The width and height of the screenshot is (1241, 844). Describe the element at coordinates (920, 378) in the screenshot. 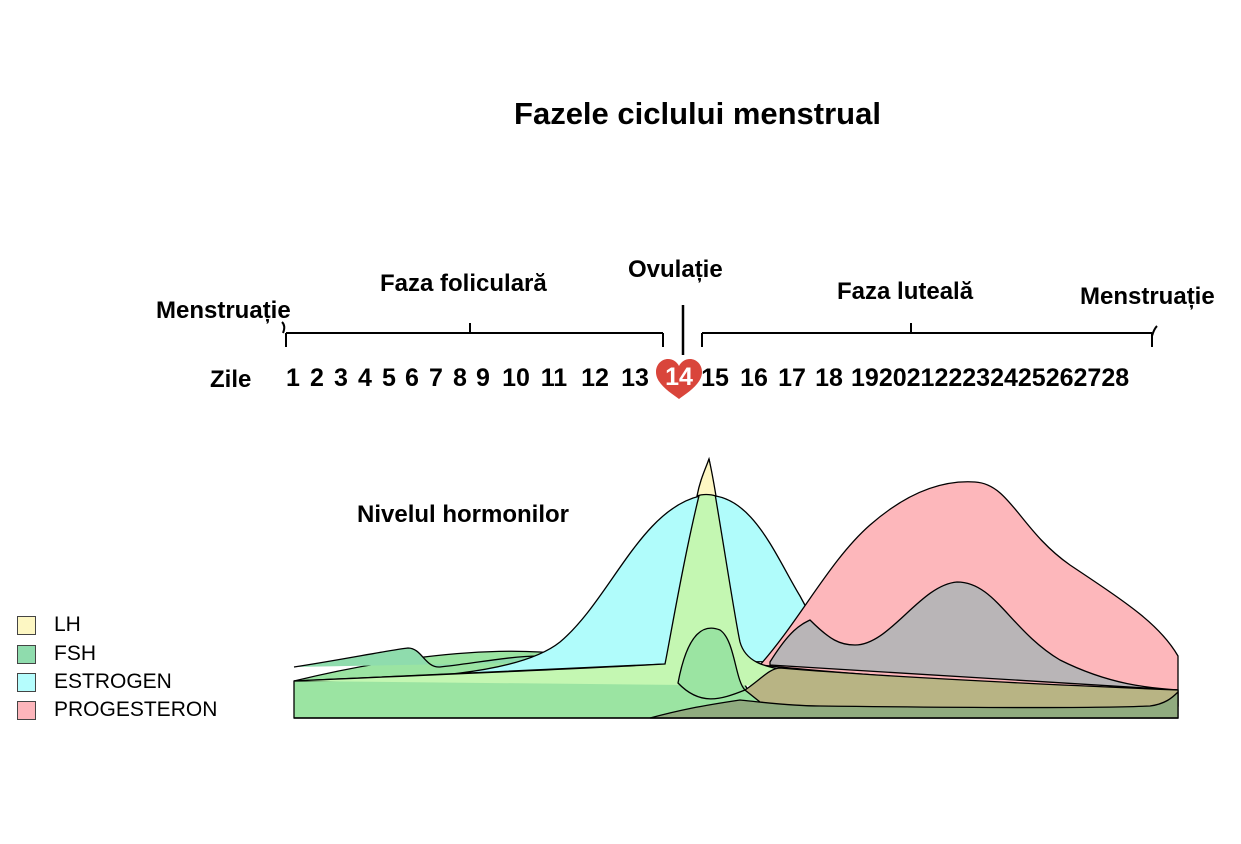

I see `day-21: 21` at that location.